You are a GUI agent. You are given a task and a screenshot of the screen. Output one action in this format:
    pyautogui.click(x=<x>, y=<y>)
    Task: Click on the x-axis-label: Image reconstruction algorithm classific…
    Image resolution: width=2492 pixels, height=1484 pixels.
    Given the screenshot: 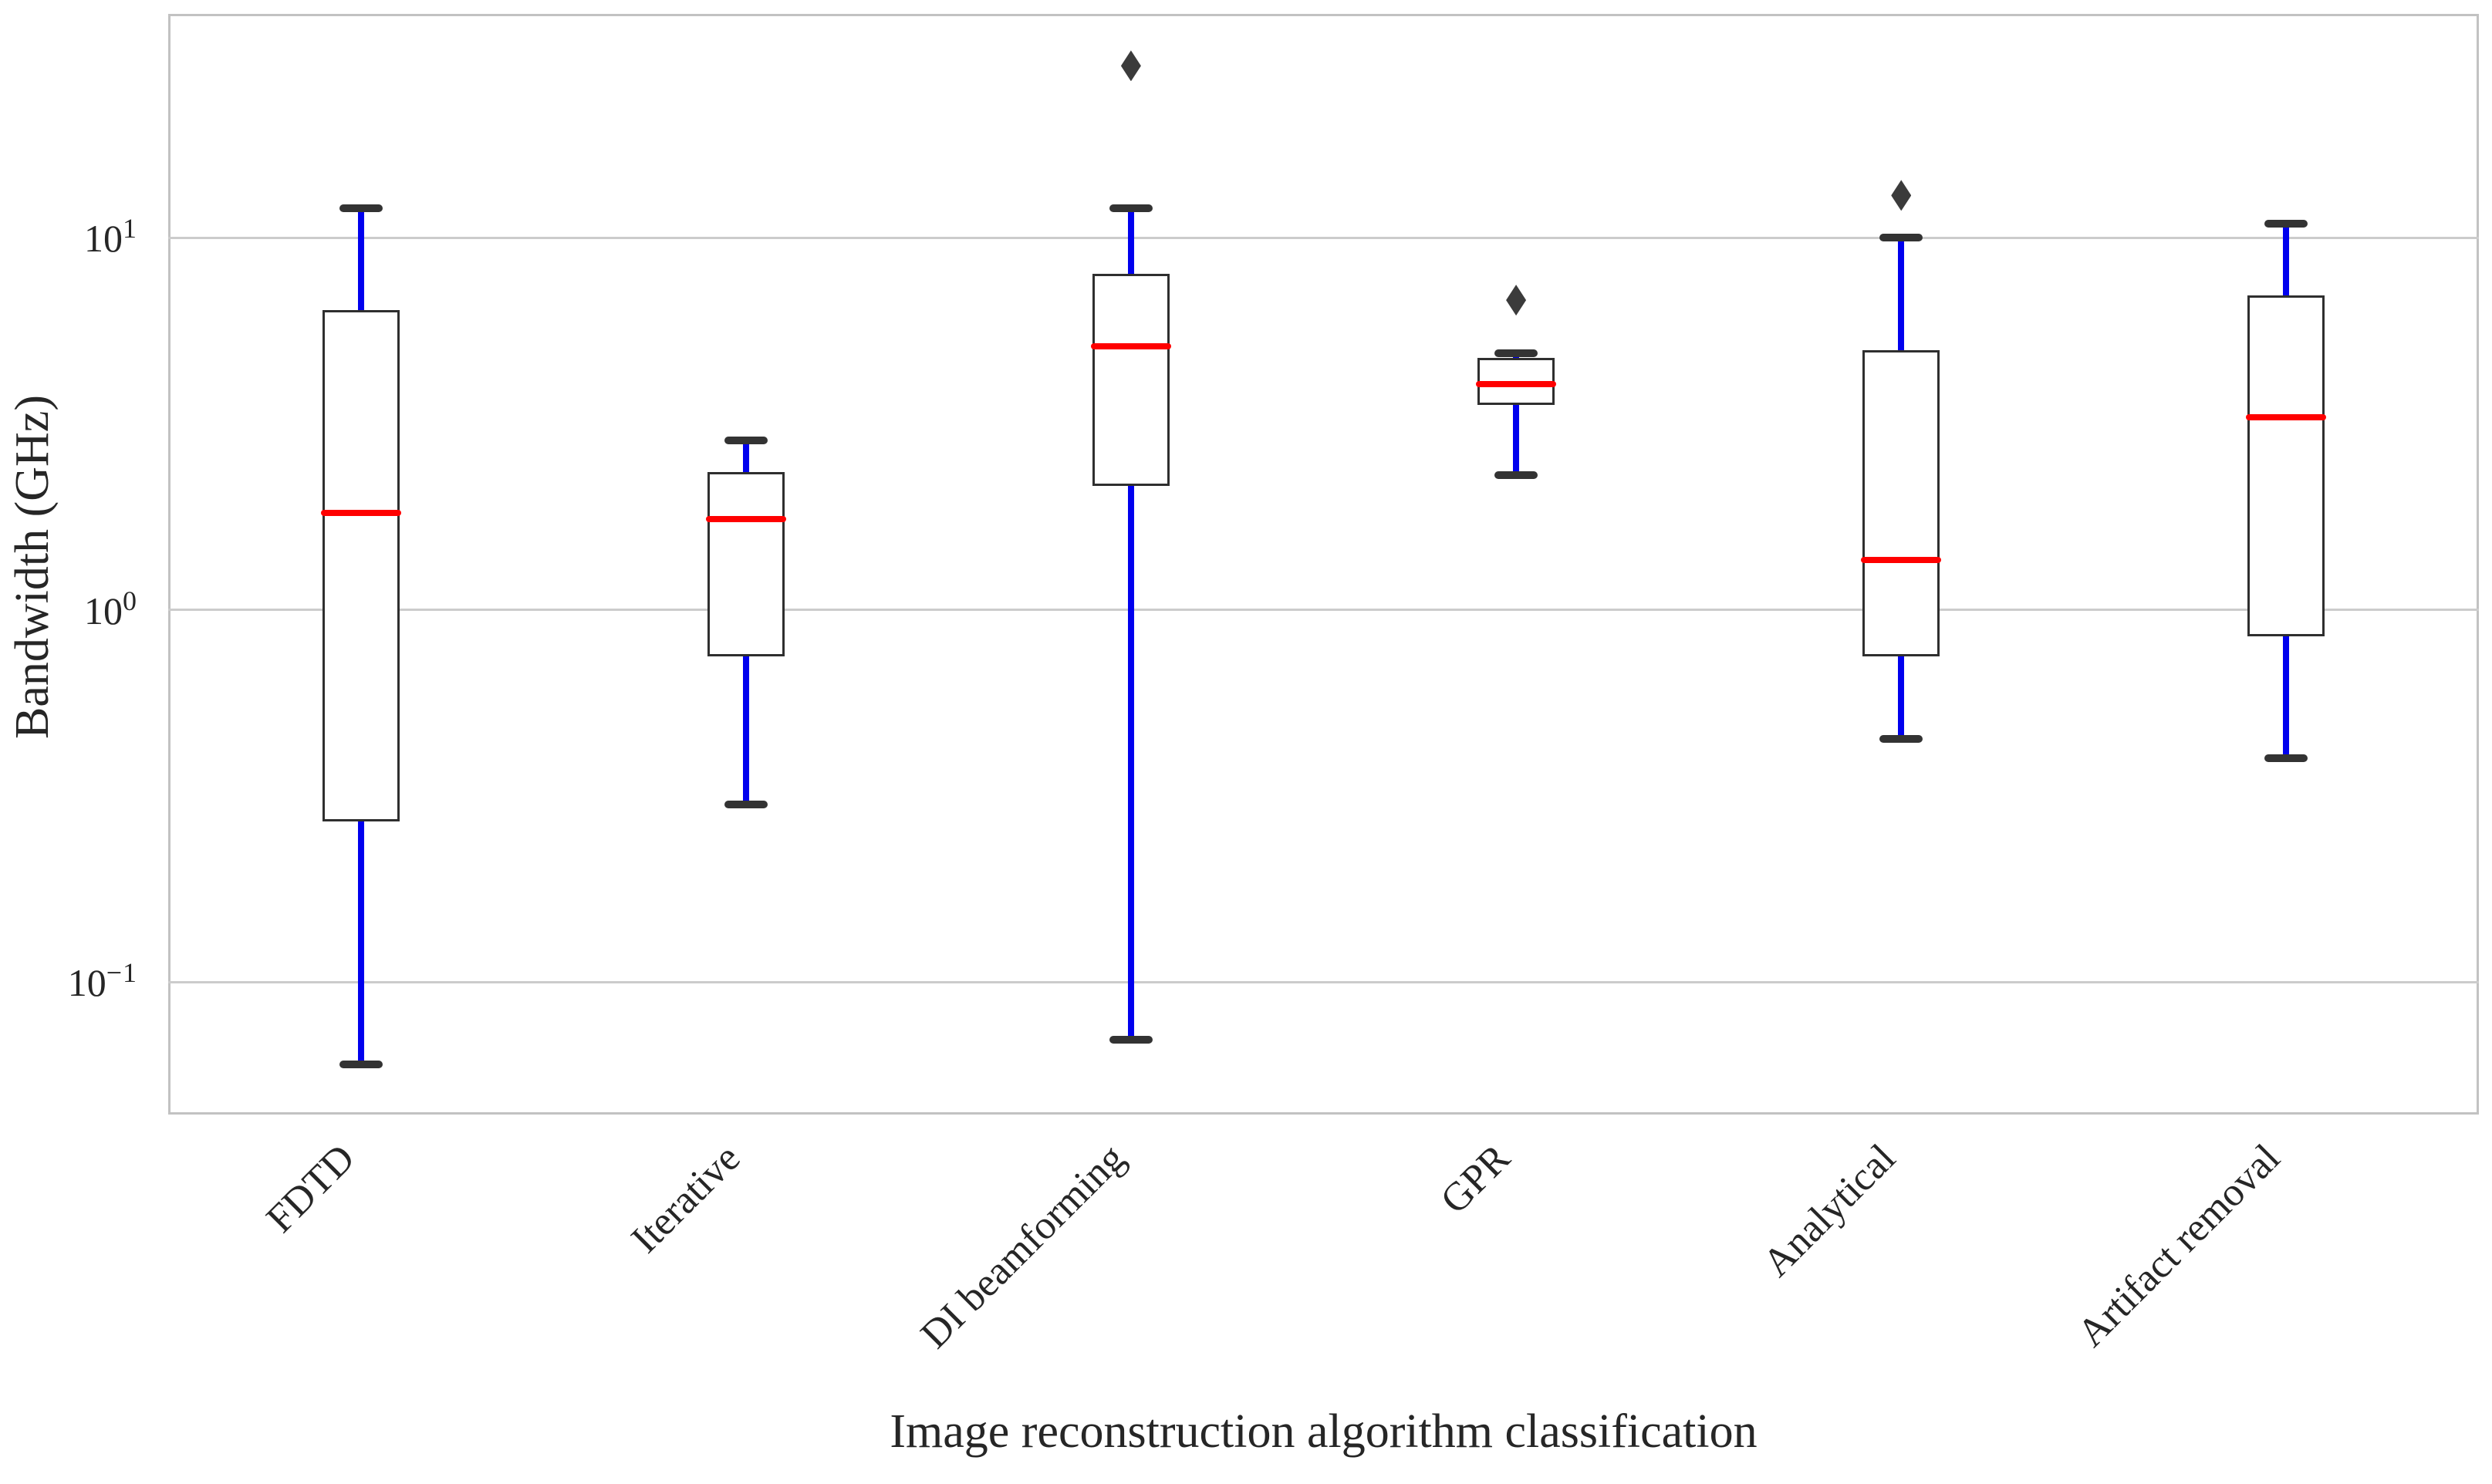 What is the action you would take?
    pyautogui.click(x=1324, y=1431)
    